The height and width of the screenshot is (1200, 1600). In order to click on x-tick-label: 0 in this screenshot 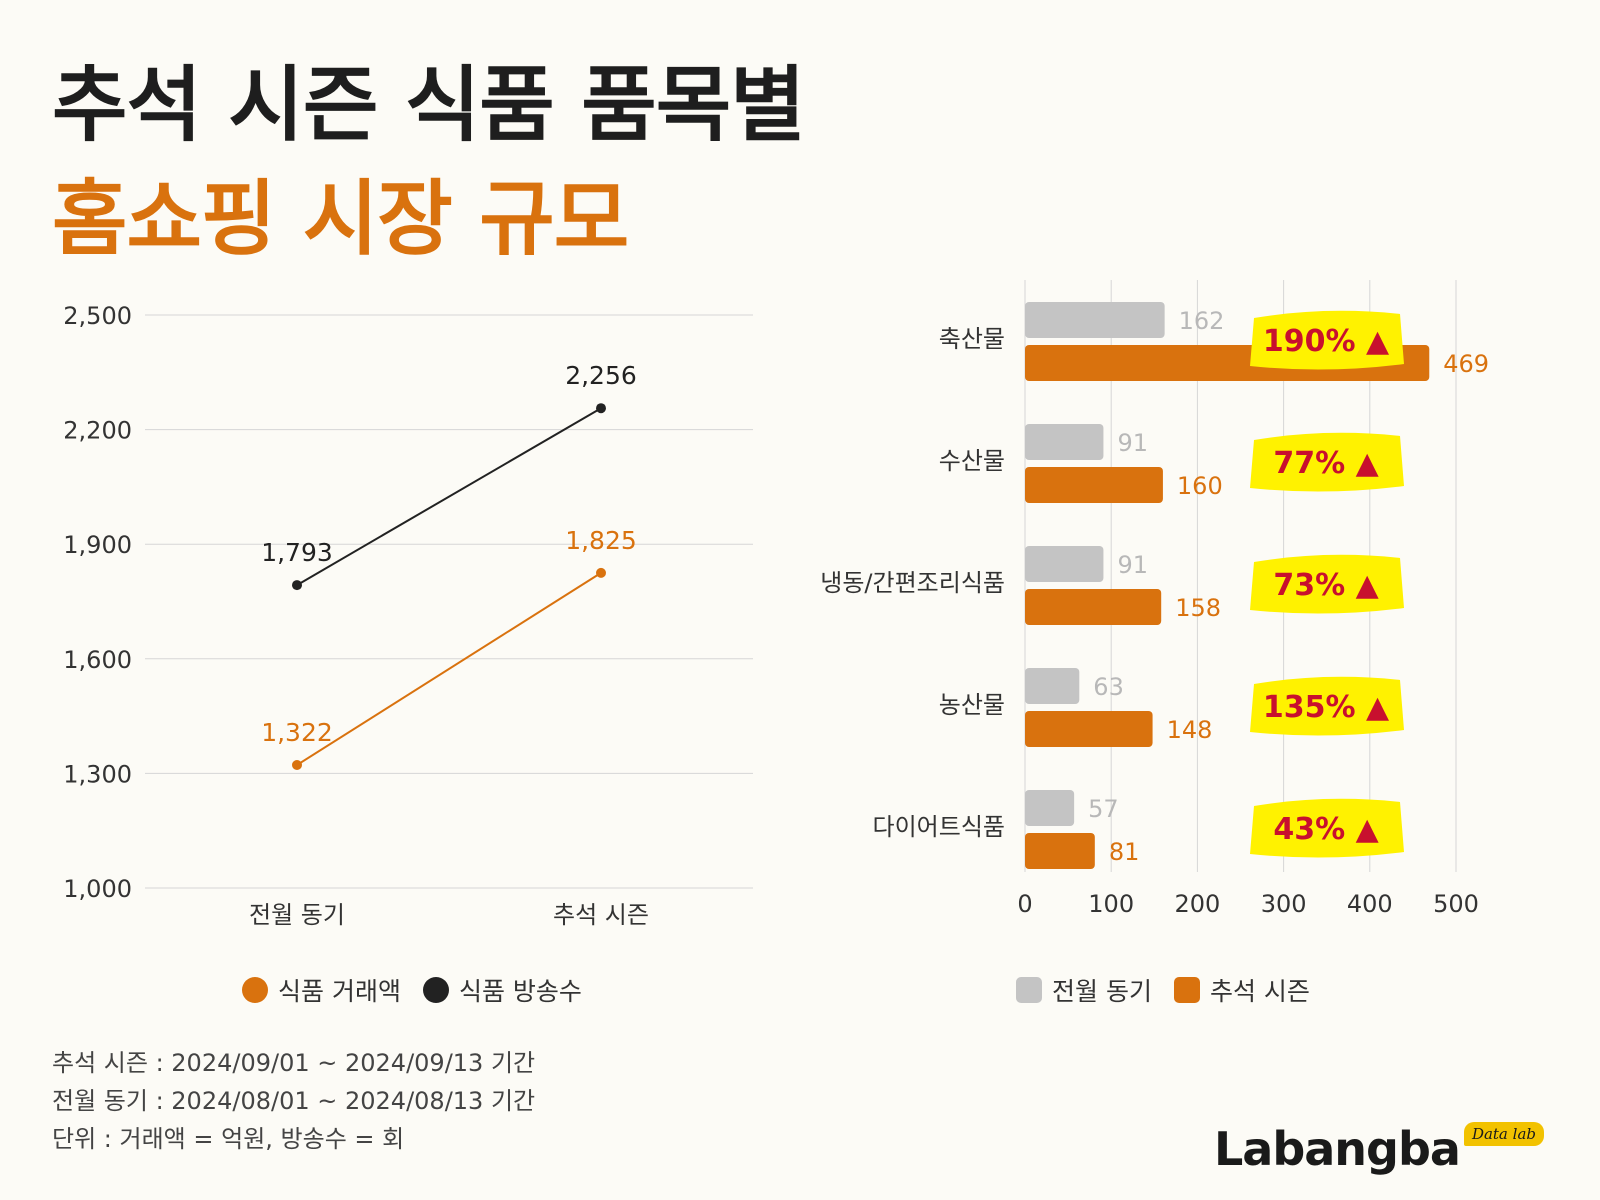, I will do `click(1024, 904)`.